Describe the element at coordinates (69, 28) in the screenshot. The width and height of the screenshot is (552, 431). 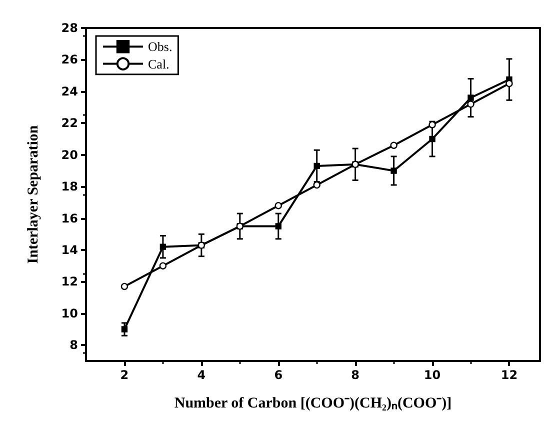
I see `y-tick-label: 28` at that location.